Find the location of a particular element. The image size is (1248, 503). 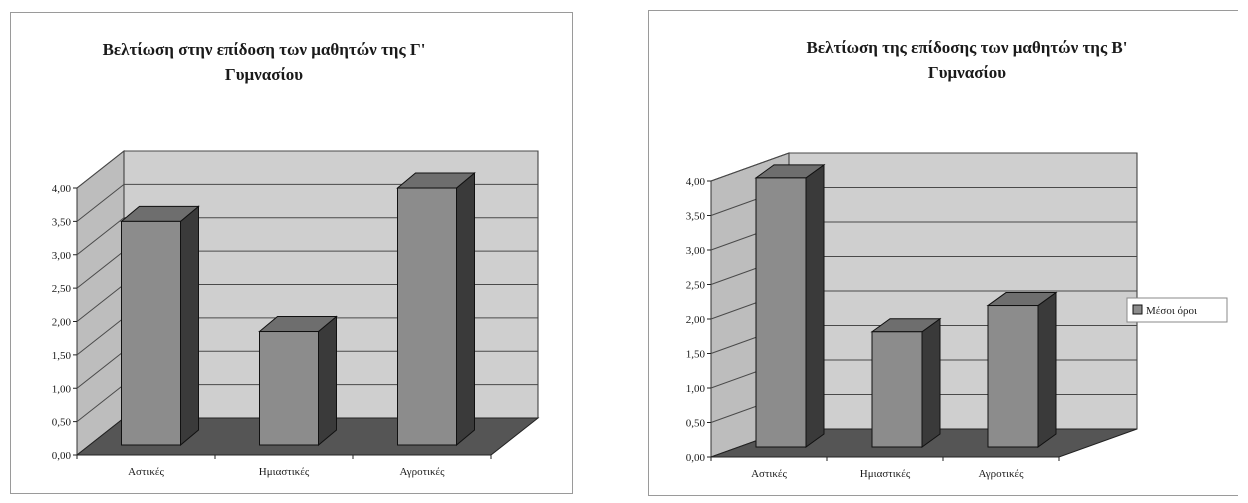

legend-label: Μέσοι όροι is located at coordinates (1171, 311).